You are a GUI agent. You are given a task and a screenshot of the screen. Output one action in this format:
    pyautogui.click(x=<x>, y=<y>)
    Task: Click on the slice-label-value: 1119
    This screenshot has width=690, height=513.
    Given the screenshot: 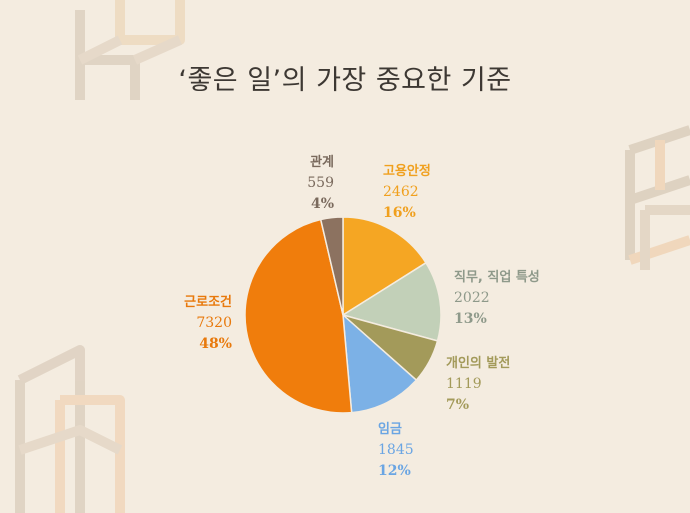 What is the action you would take?
    pyautogui.click(x=464, y=384)
    